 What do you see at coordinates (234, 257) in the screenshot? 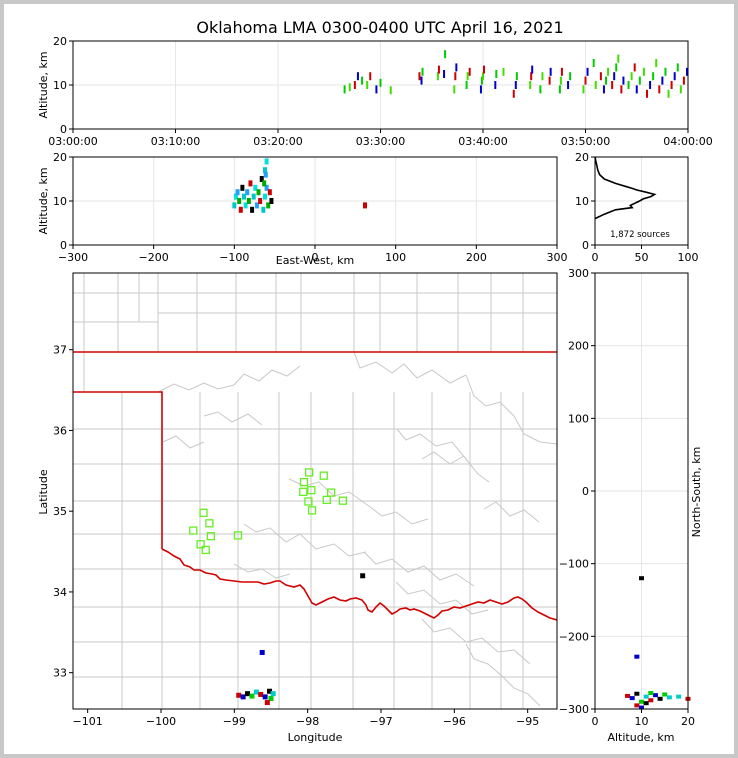
I see `ew-height-xtick-label: −100` at bounding box center [234, 257].